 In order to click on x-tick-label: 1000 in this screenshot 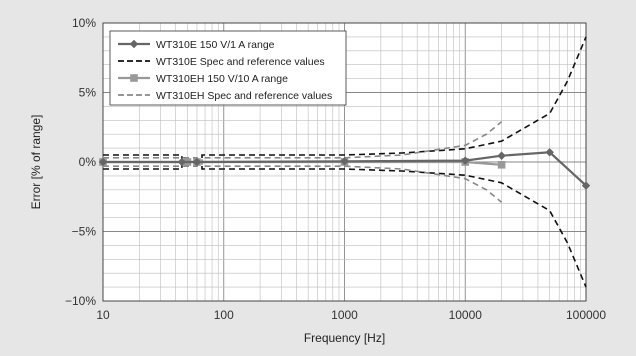, I will do `click(344, 315)`.